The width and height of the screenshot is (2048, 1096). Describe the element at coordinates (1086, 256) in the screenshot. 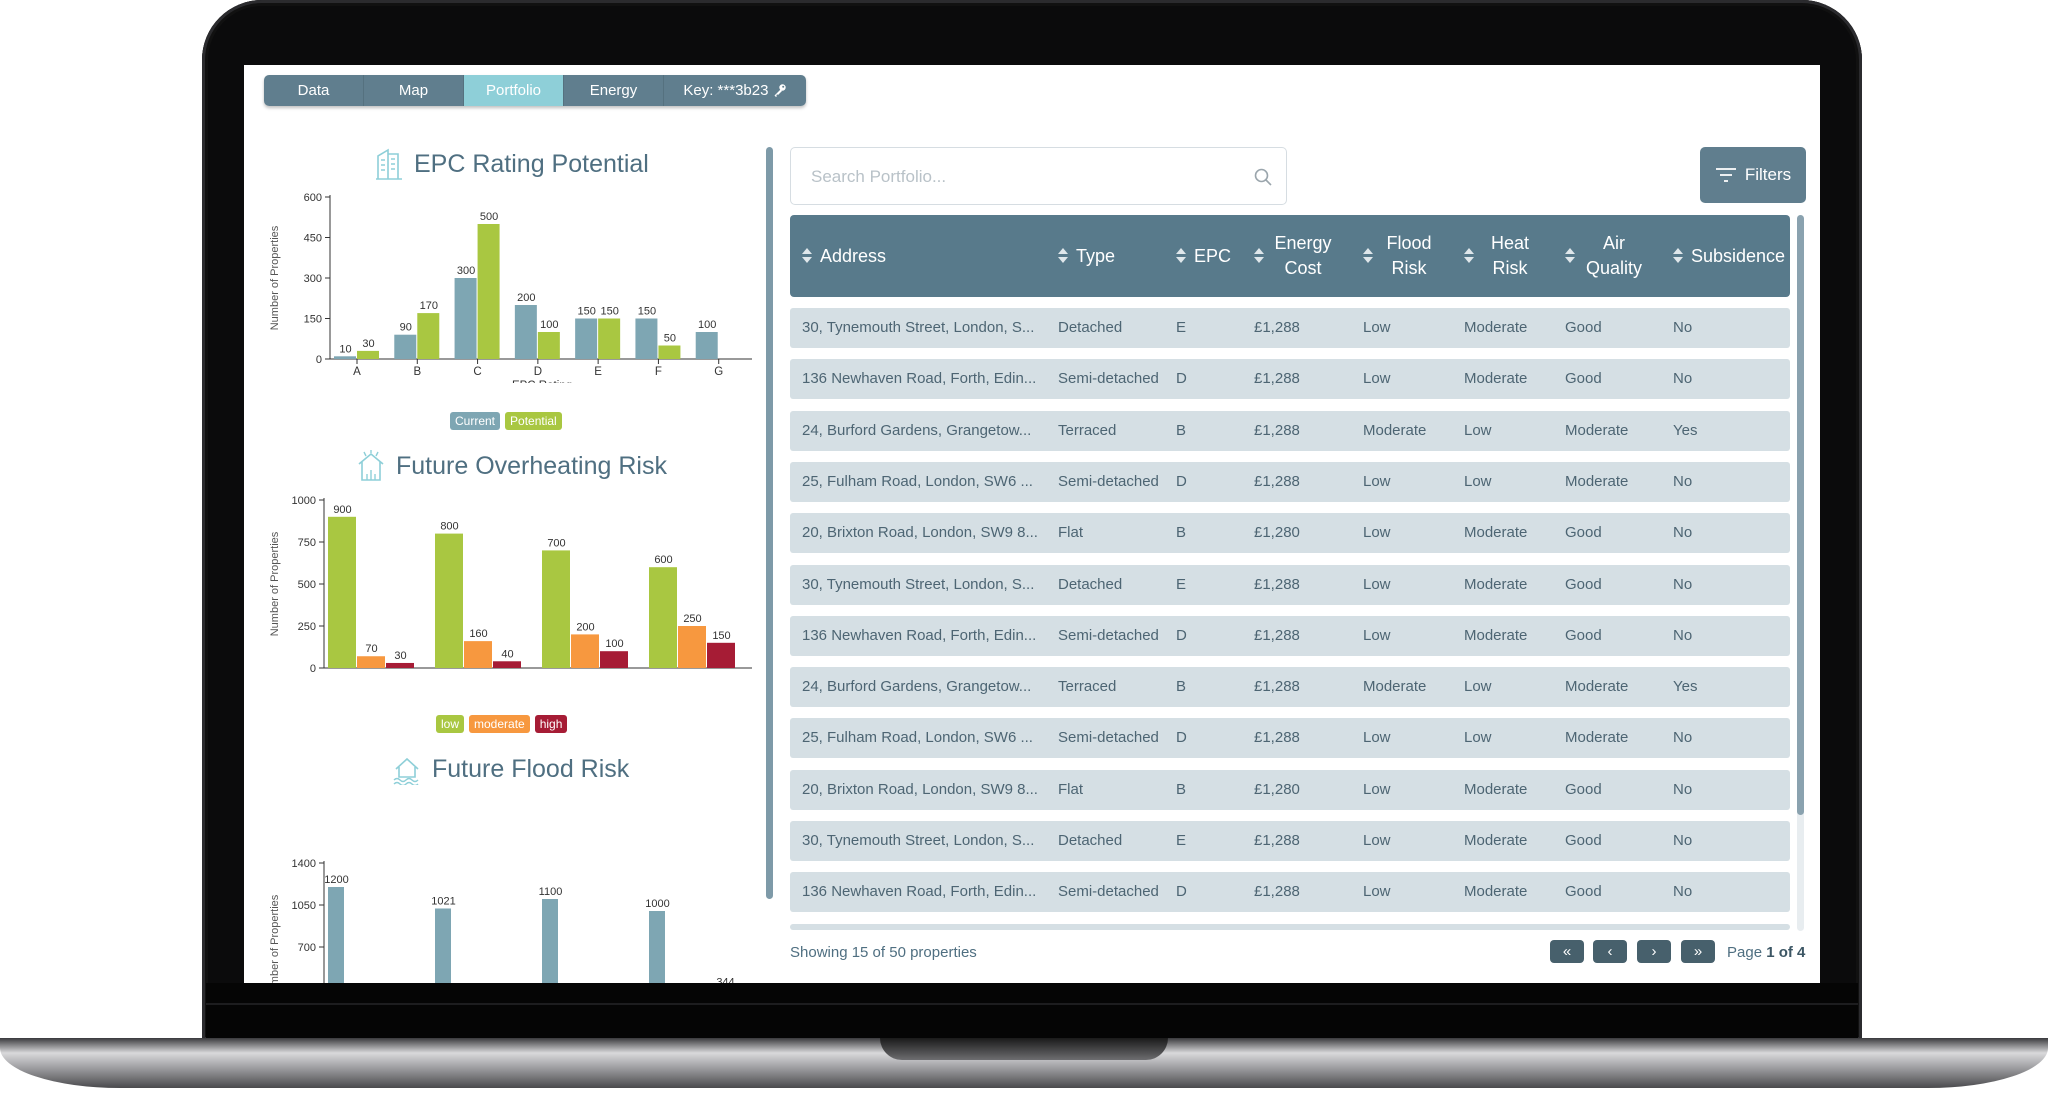

I see `column-header-type: Type` at that location.